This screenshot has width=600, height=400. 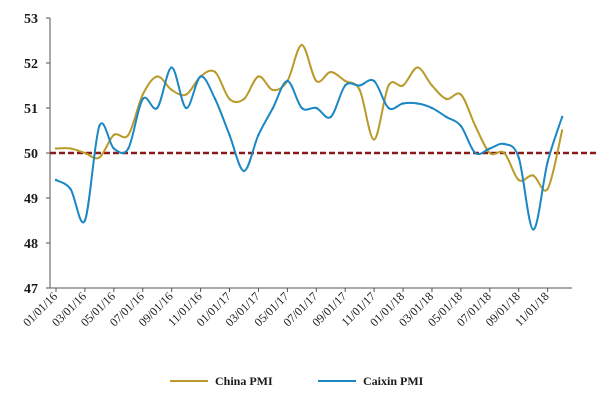 I want to click on legend-label-china-pmi: China PMI, so click(x=244, y=381).